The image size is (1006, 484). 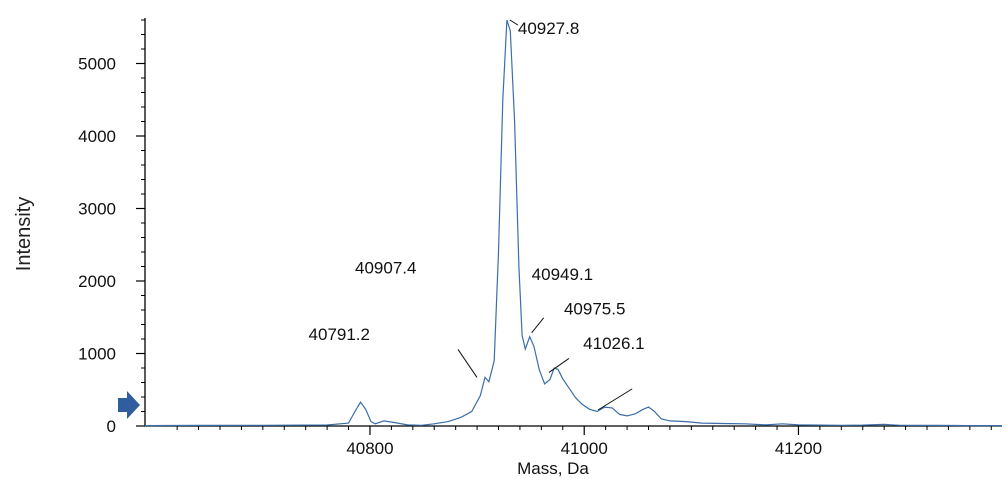 I want to click on y-tick-label: 3000, so click(x=97, y=209).